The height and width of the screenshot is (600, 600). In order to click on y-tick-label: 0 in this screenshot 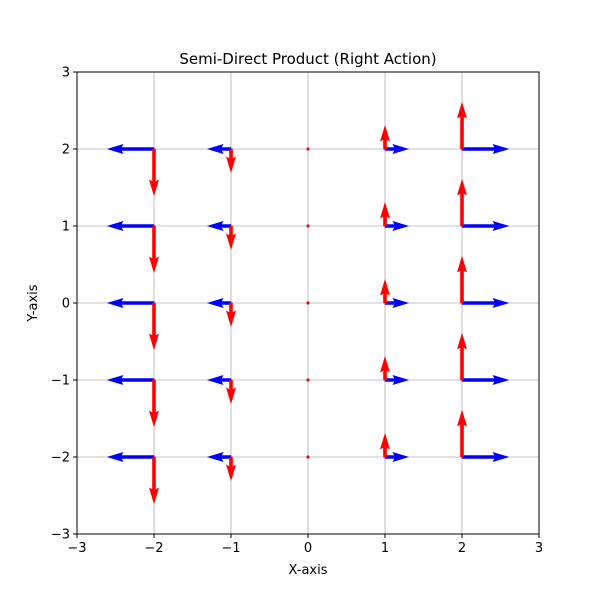, I will do `click(66, 304)`.